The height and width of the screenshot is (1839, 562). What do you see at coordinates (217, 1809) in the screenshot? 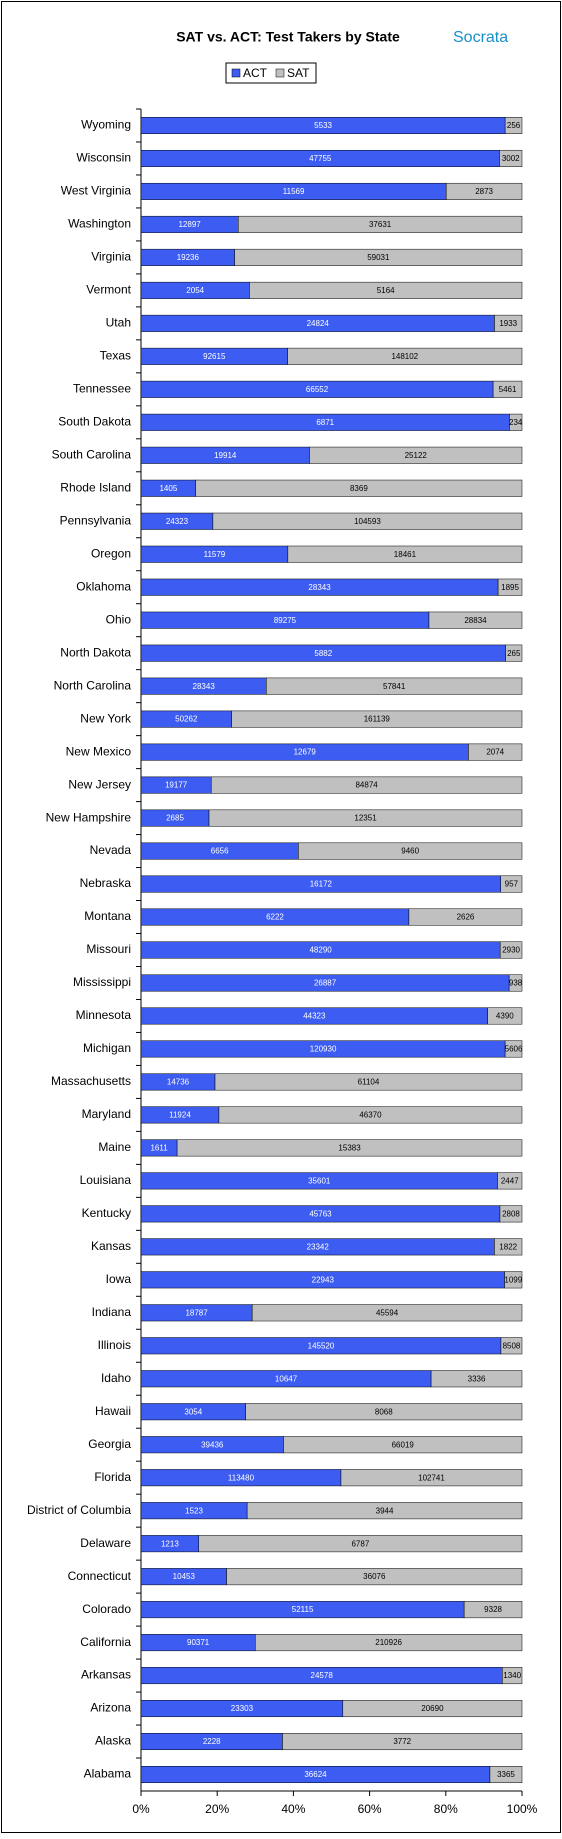
I see `x-tick-label: 20%` at bounding box center [217, 1809].